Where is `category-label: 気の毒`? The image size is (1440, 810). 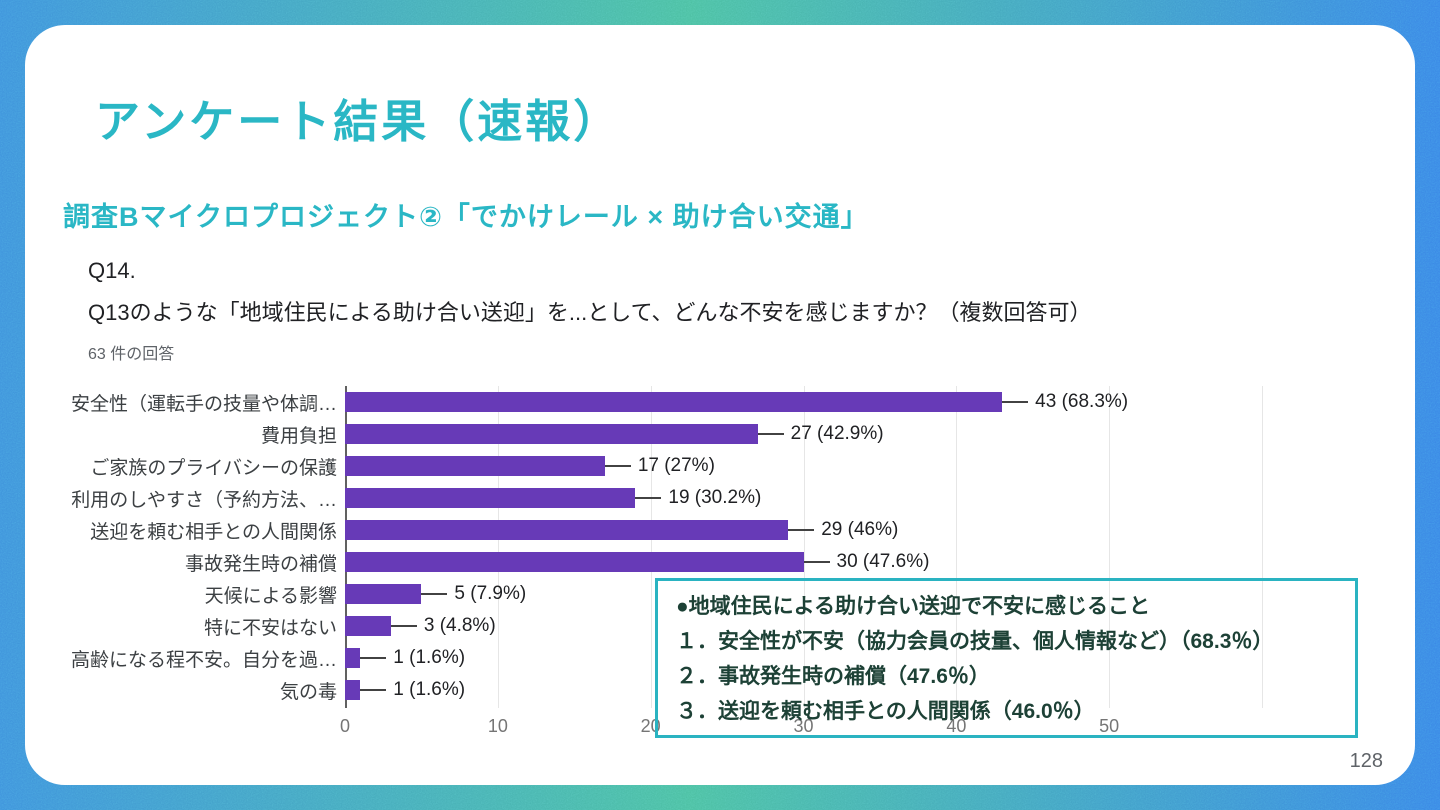
category-label: 気の毒 is located at coordinates (308, 692).